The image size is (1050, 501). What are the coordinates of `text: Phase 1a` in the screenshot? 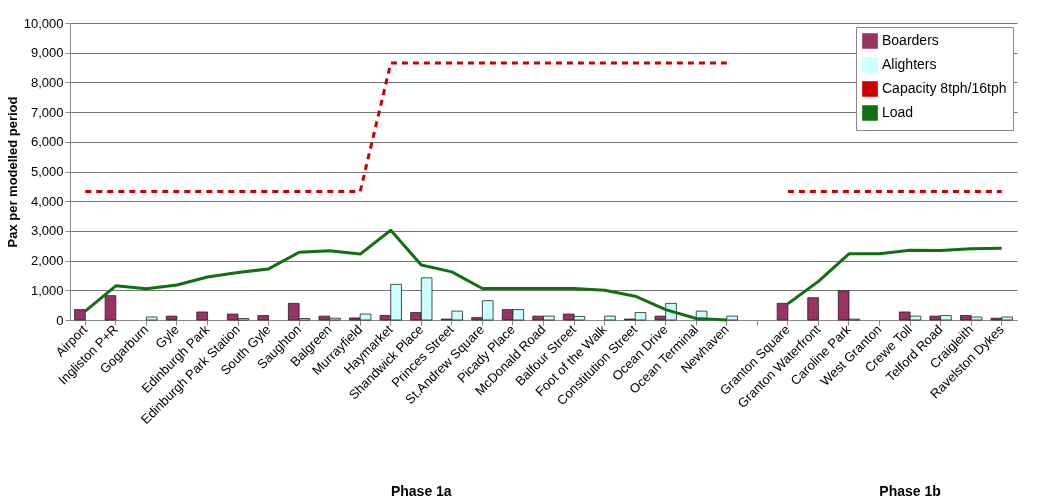 It's located at (421, 491).